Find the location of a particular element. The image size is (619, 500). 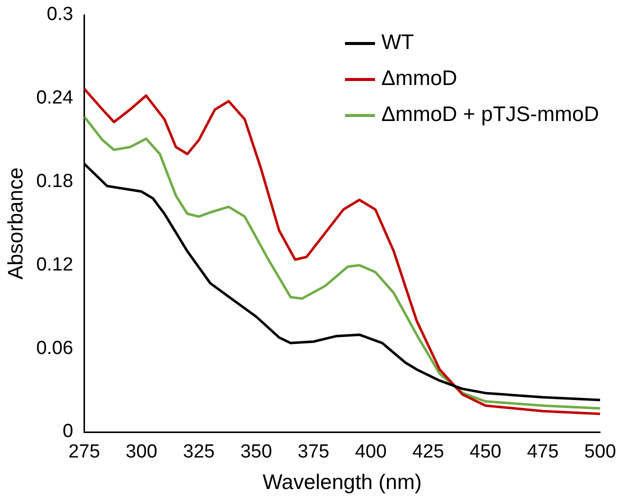

x-tick-label: 450 is located at coordinates (486, 452).